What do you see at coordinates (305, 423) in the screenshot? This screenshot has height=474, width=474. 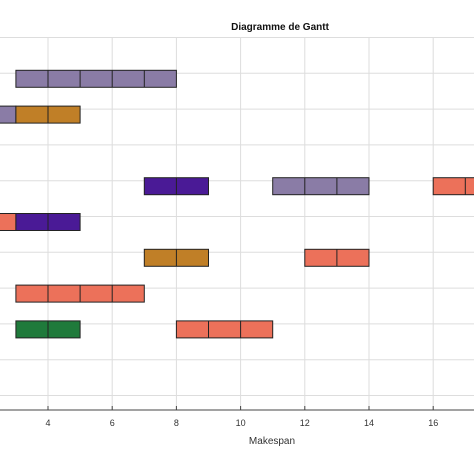 I see `x-tick-label: 12` at bounding box center [305, 423].